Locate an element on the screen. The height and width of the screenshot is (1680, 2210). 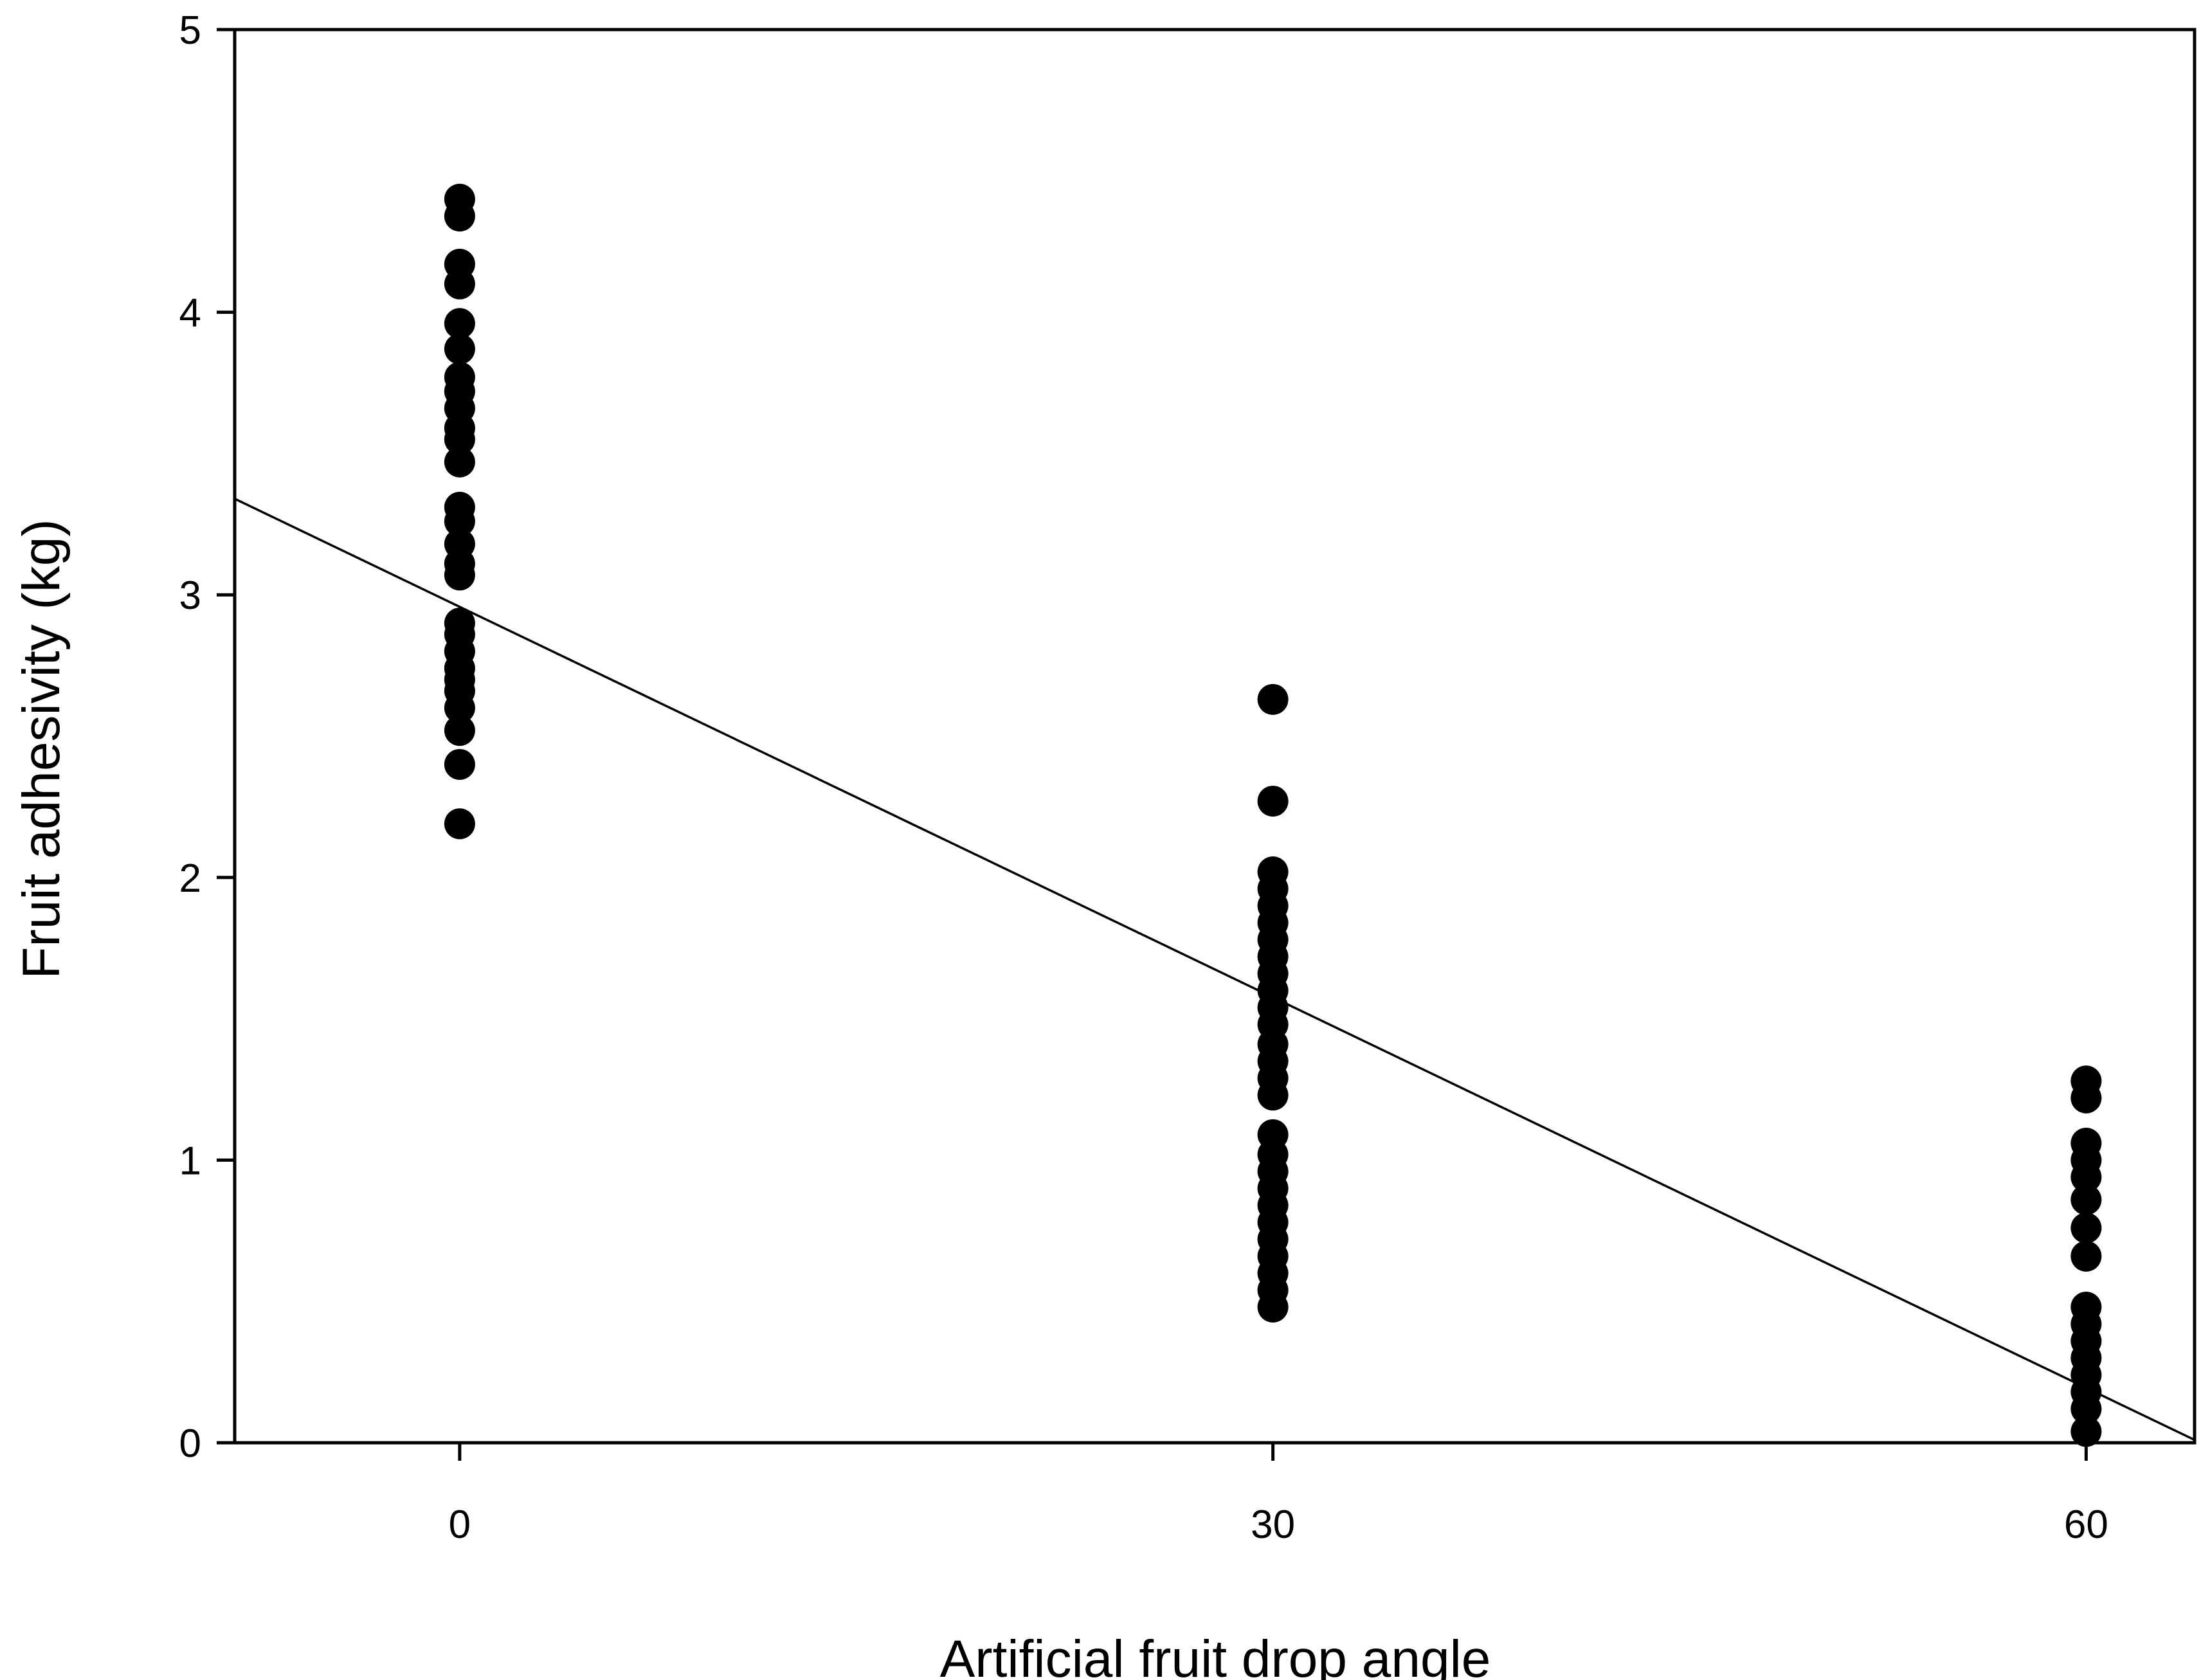
y-tick-label: 5 is located at coordinates (190, 31).